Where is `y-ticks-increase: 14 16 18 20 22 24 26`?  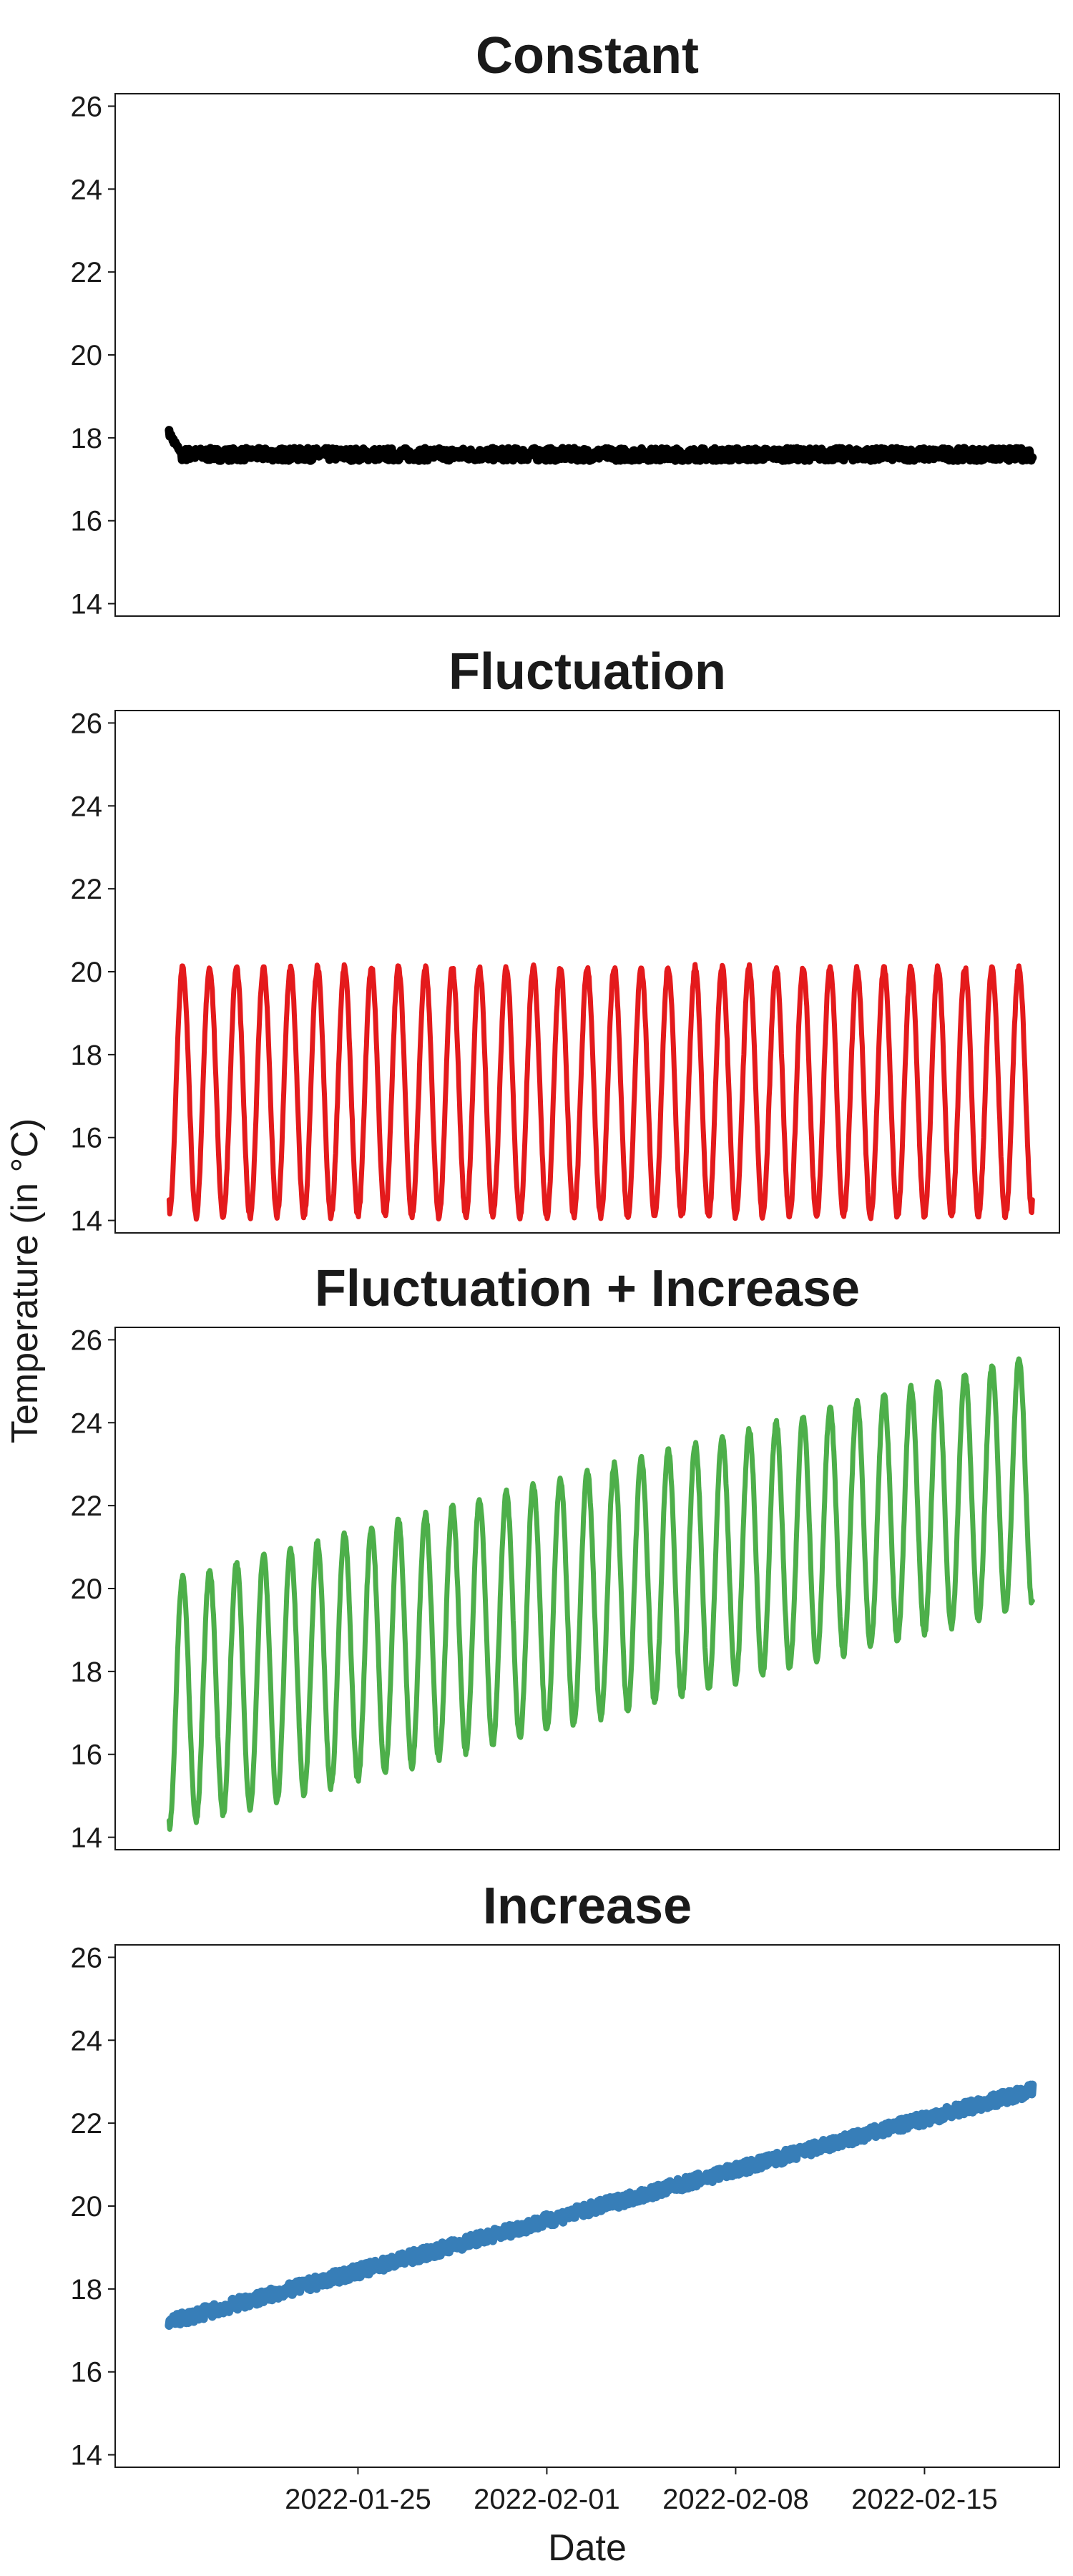
y-ticks-increase: 14 16 18 20 22 24 26 is located at coordinates (93, 2207).